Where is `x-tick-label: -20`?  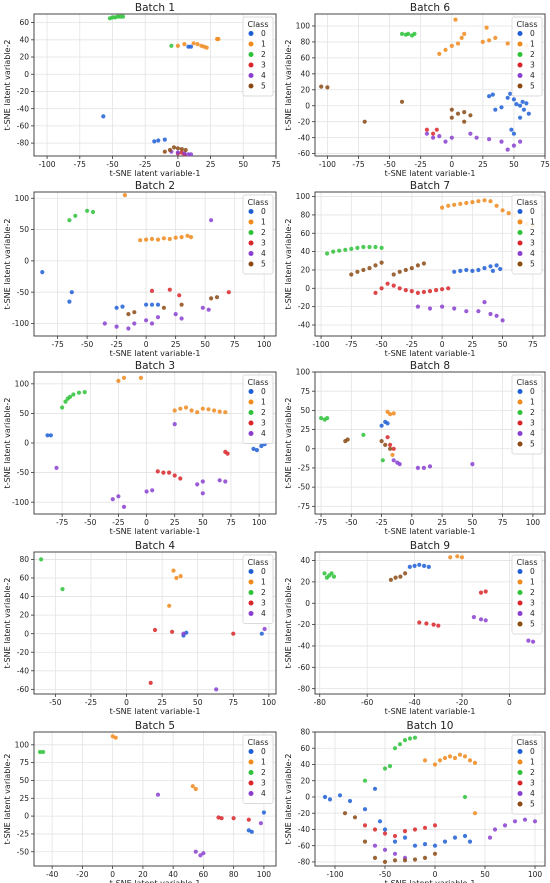 x-tick-label: -20 is located at coordinates (82, 874).